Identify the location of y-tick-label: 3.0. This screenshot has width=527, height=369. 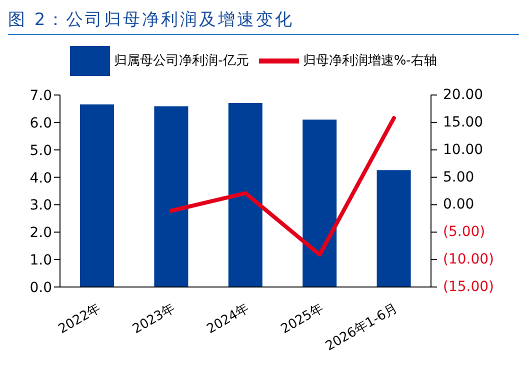
(41, 206).